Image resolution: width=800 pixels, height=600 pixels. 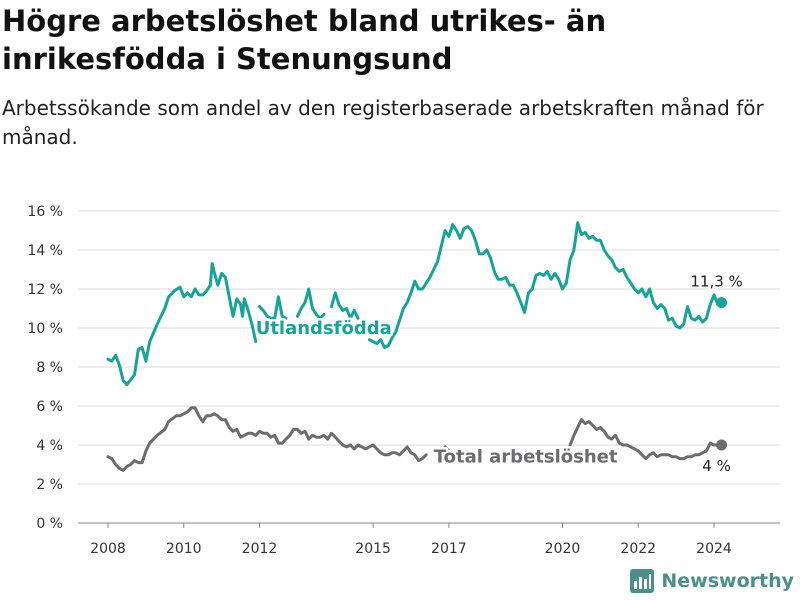 What do you see at coordinates (526, 457) in the screenshot?
I see `series-name-label: Total arbetslöshet` at bounding box center [526, 457].